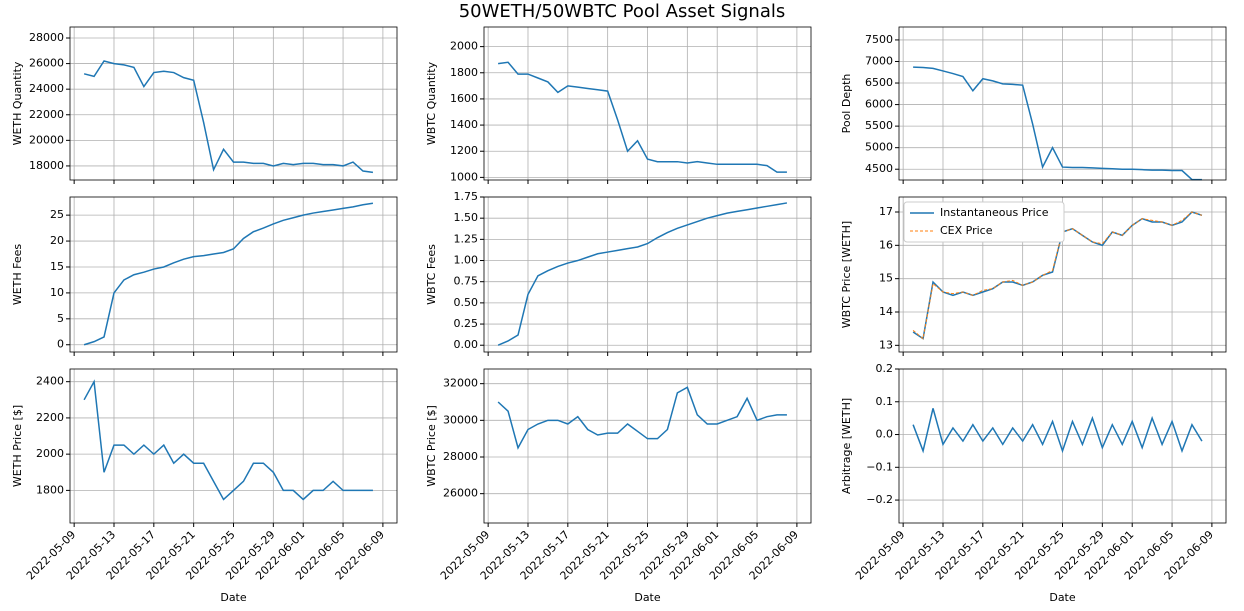 The width and height of the screenshot is (1244, 611). Describe the element at coordinates (17, 275) in the screenshot. I see `y-axis-label: WETH Fees` at that location.